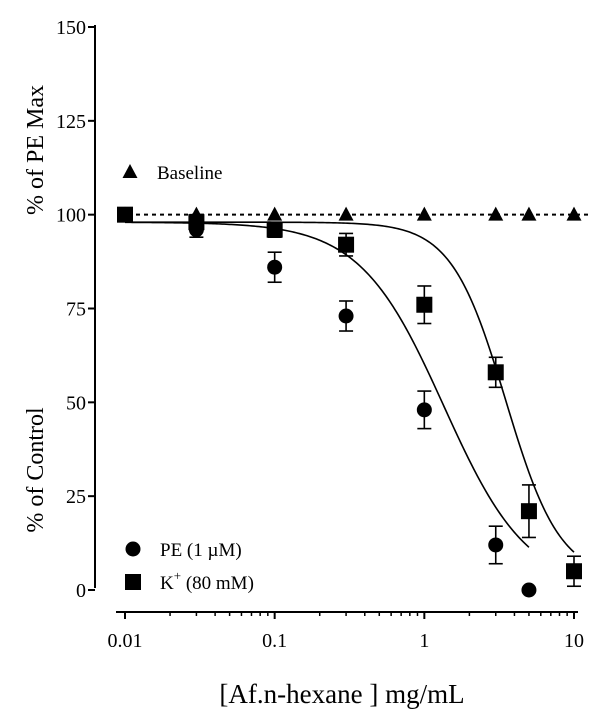 Image resolution: width=589 pixels, height=721 pixels. I want to click on legend-label-text: PE (1 µM), so click(201, 550).